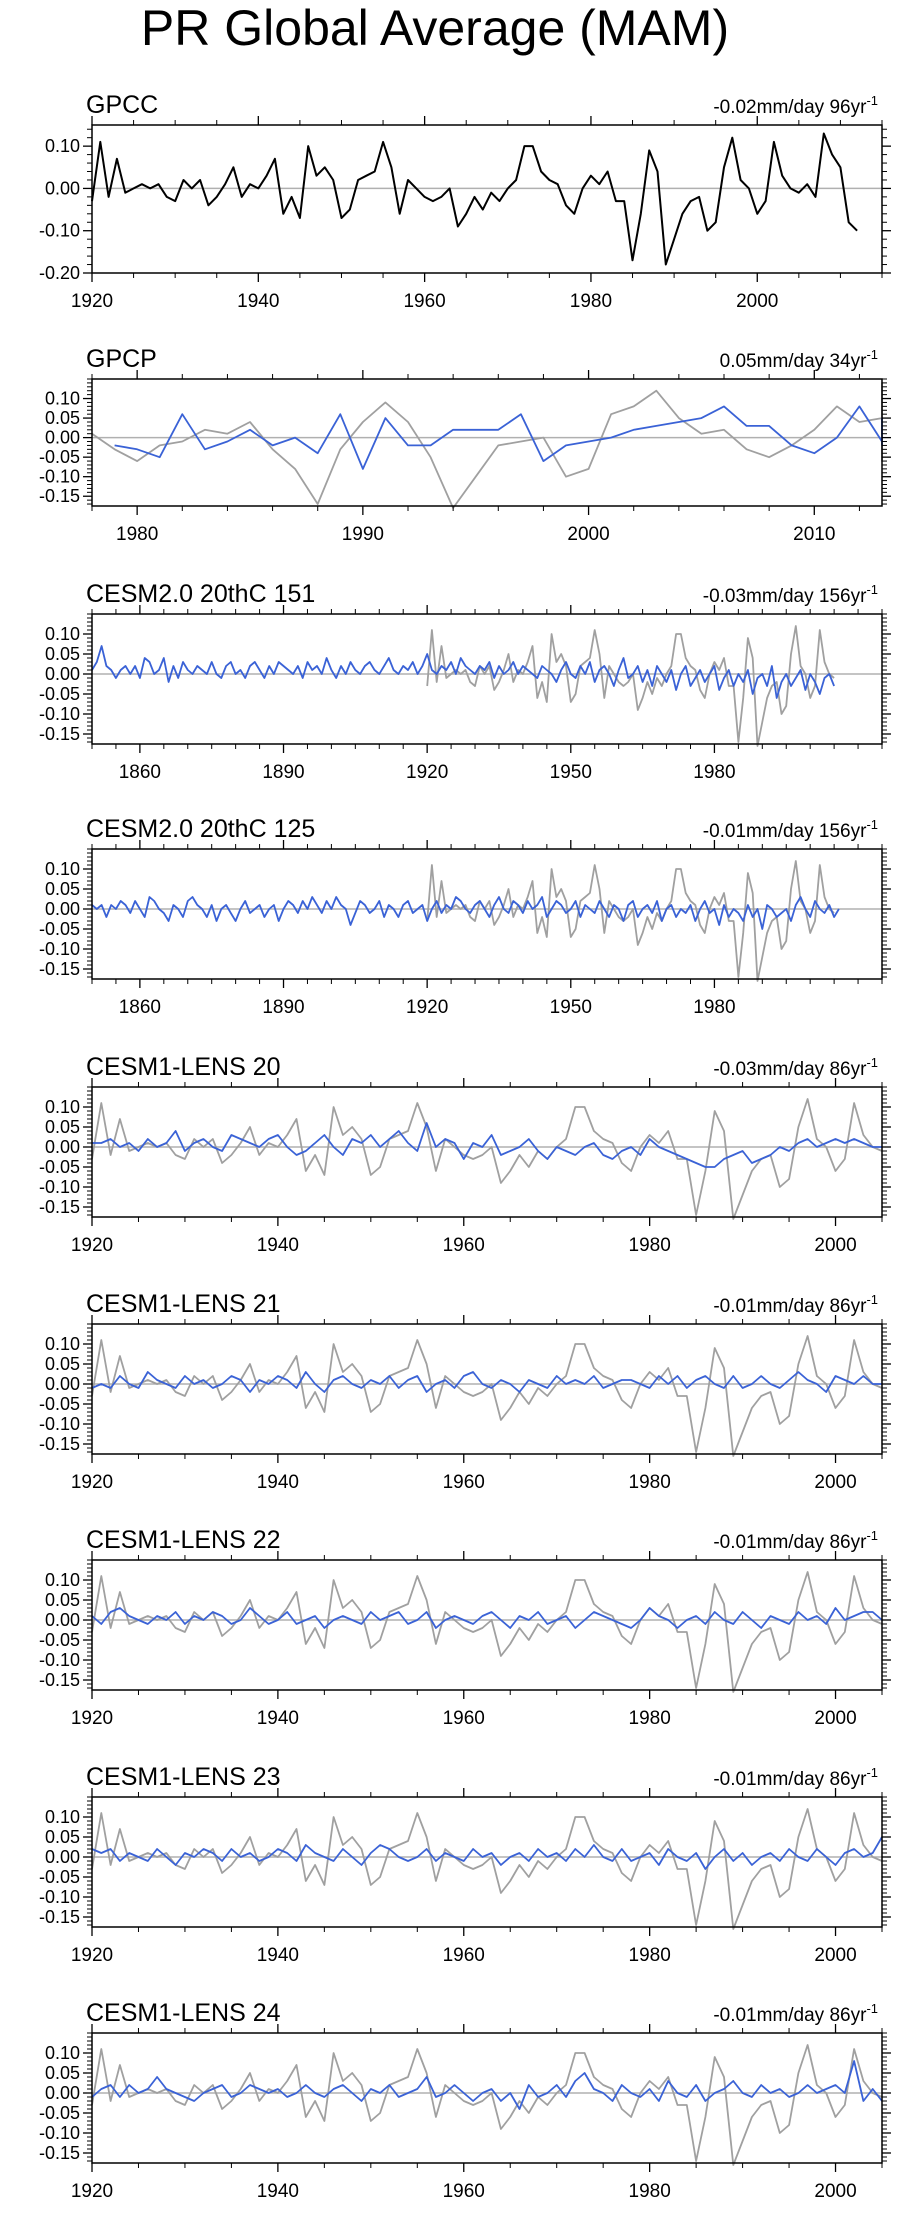 This screenshot has height=2219, width=905. What do you see at coordinates (183, 1304) in the screenshot?
I see `panel-title: CESM1-LENS 21` at bounding box center [183, 1304].